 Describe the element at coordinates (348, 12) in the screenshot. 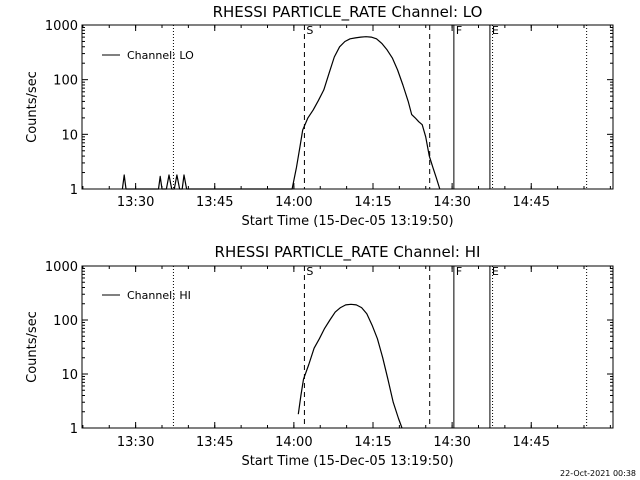

I see `chart-title: RHESSI PARTICLE_RATE Channel: LO` at that location.